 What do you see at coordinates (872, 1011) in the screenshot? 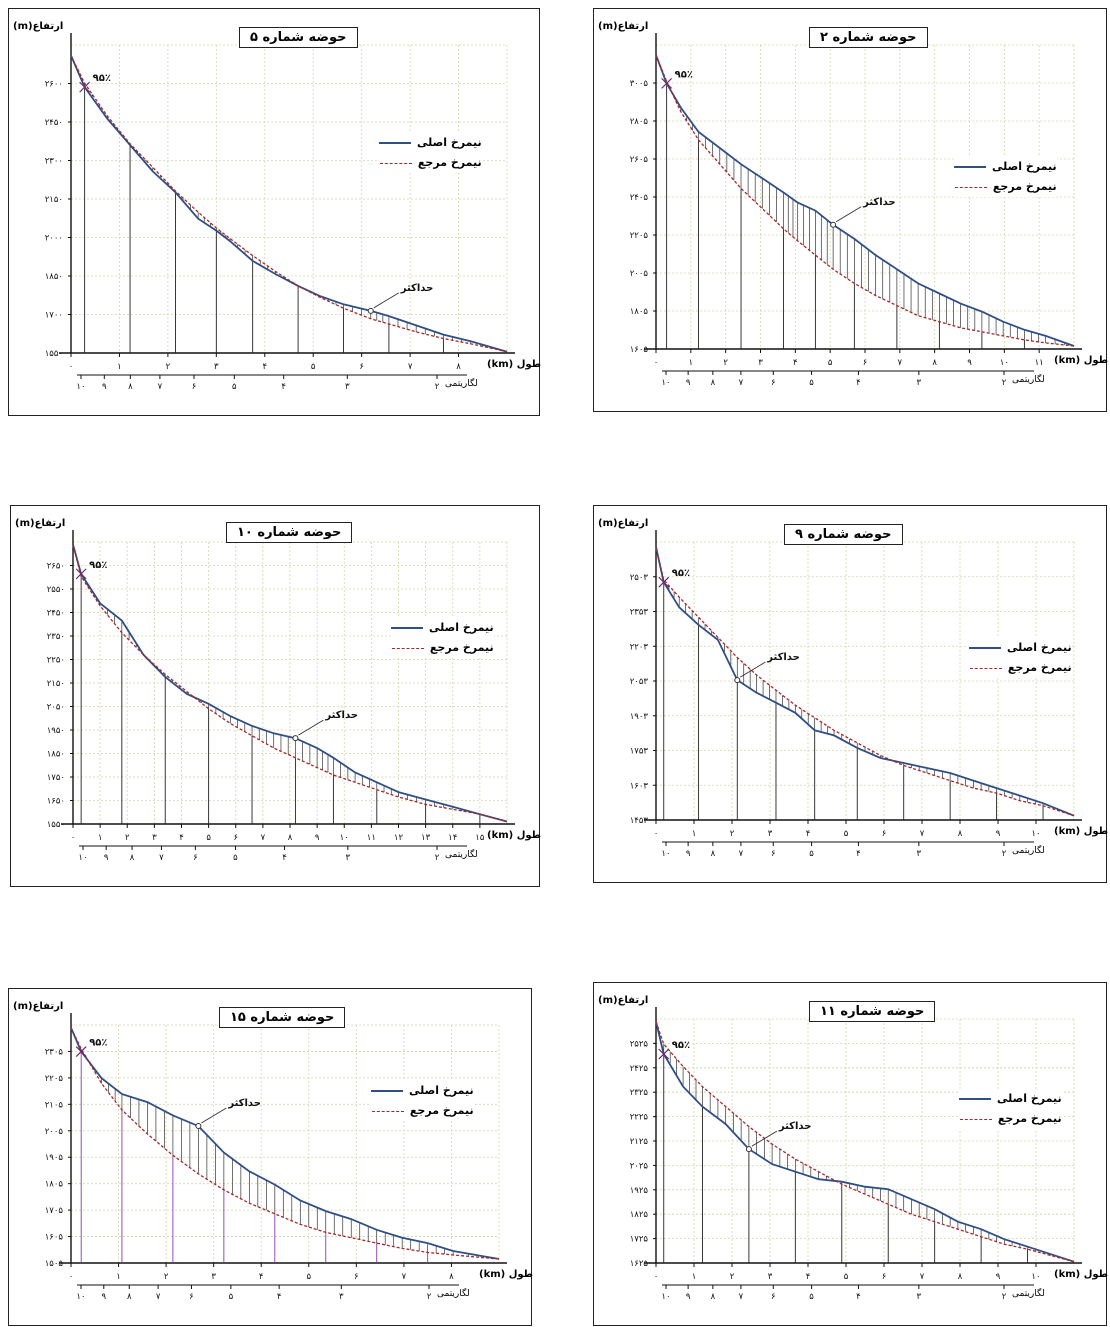
I see `chart-title: حوضه شماره ۱۱` at bounding box center [872, 1011].